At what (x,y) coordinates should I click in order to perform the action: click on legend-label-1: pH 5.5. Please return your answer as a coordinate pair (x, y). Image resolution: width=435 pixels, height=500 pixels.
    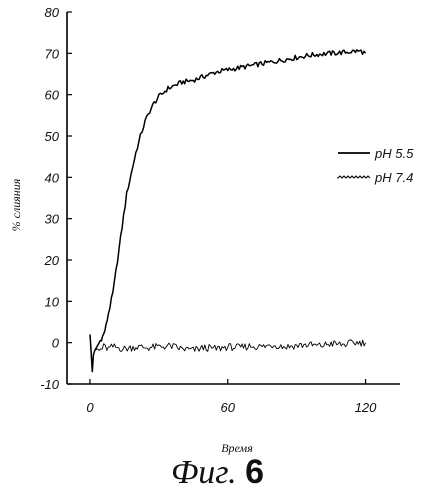
    Looking at the image, I should click on (394, 153).